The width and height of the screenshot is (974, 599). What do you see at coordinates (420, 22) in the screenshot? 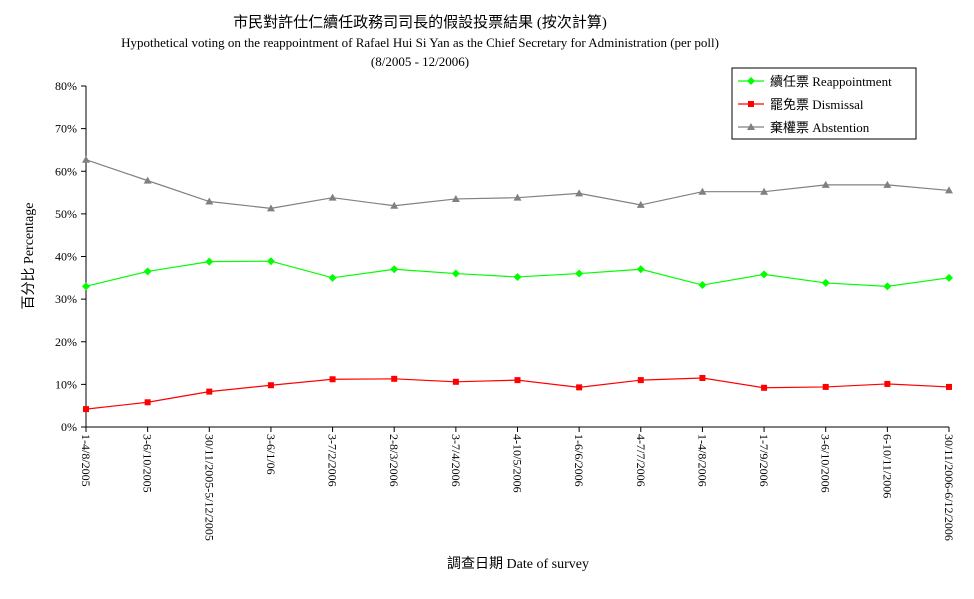
I see `chart-title: 市民對許仕仁續任政務司司長的假設投票結果 (按次計算)` at bounding box center [420, 22].